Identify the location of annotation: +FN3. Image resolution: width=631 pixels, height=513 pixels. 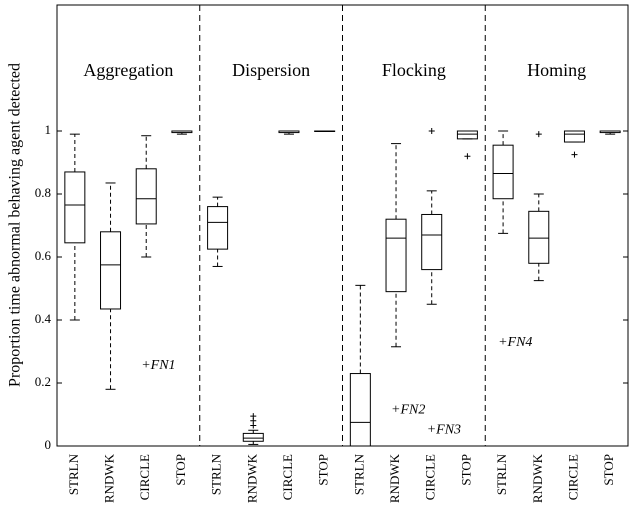
(444, 429).